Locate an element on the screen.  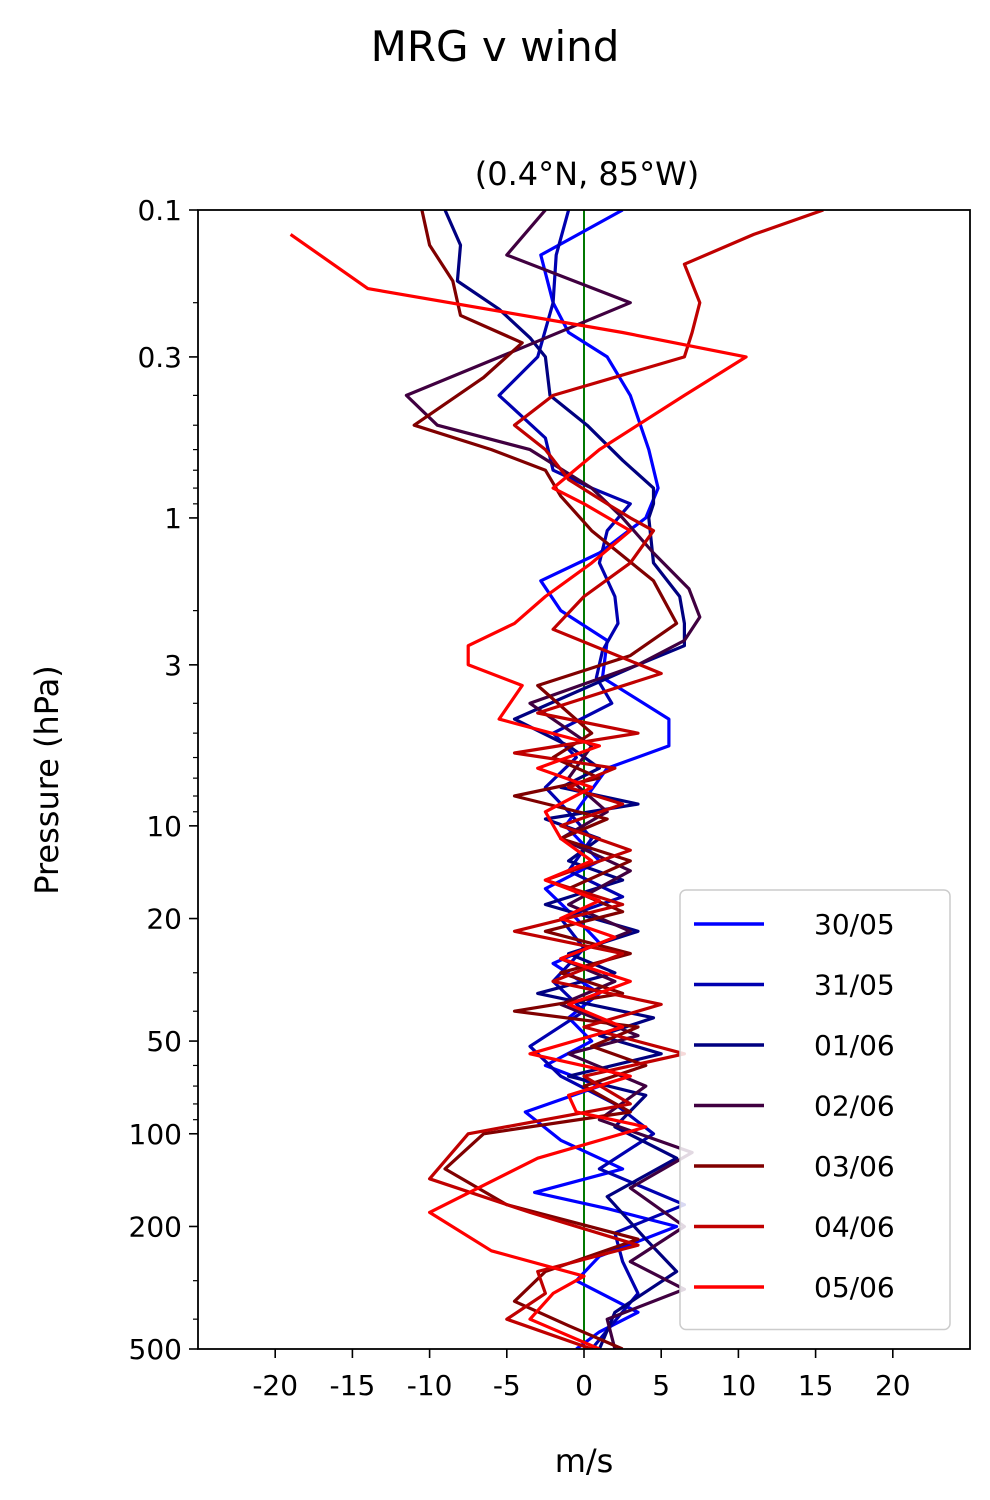
y-axis-label: Pressure (hPa) is located at coordinates (47, 780).